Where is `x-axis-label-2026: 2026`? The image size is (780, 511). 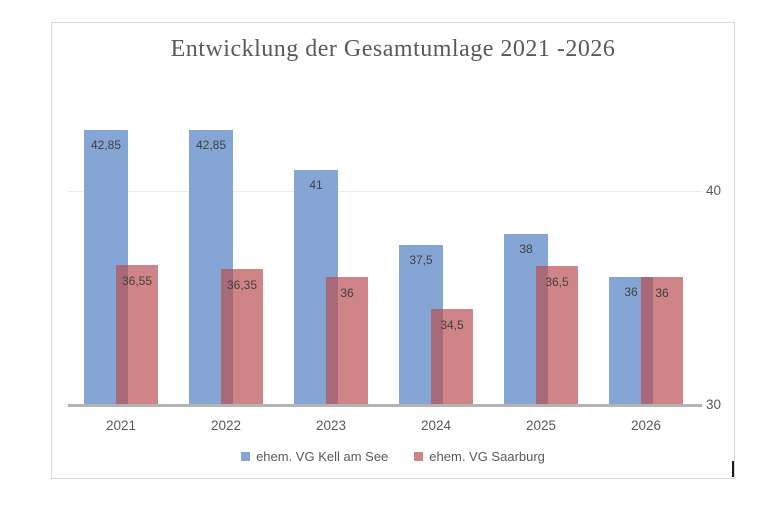
x-axis-label-2026: 2026 is located at coordinates (646, 425).